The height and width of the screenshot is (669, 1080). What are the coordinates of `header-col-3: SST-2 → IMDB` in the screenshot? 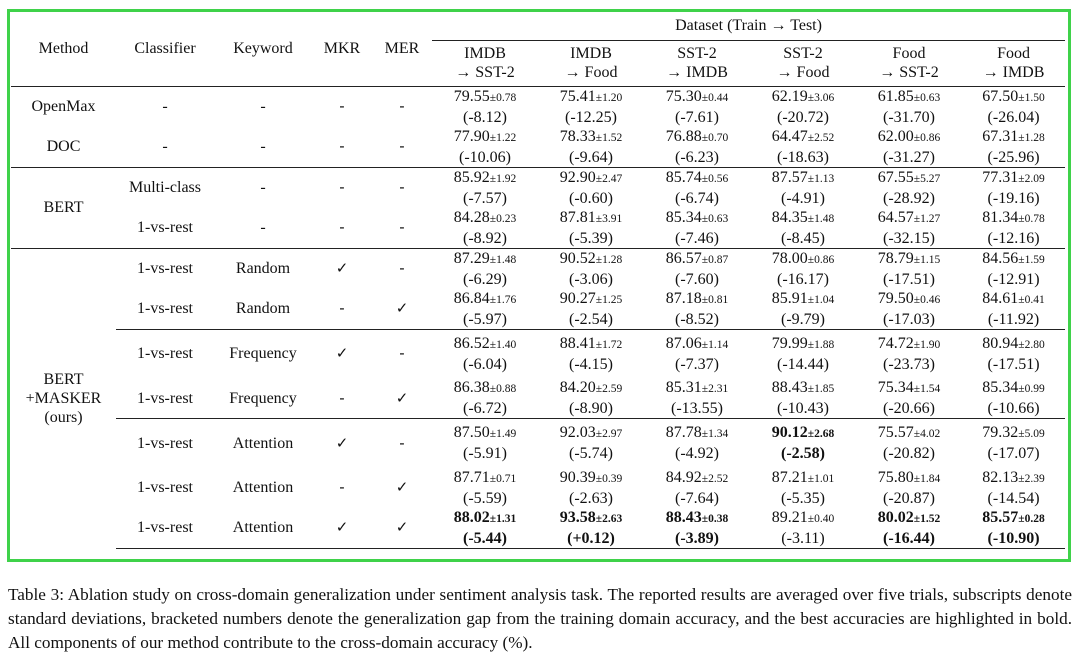 It's located at (697, 63).